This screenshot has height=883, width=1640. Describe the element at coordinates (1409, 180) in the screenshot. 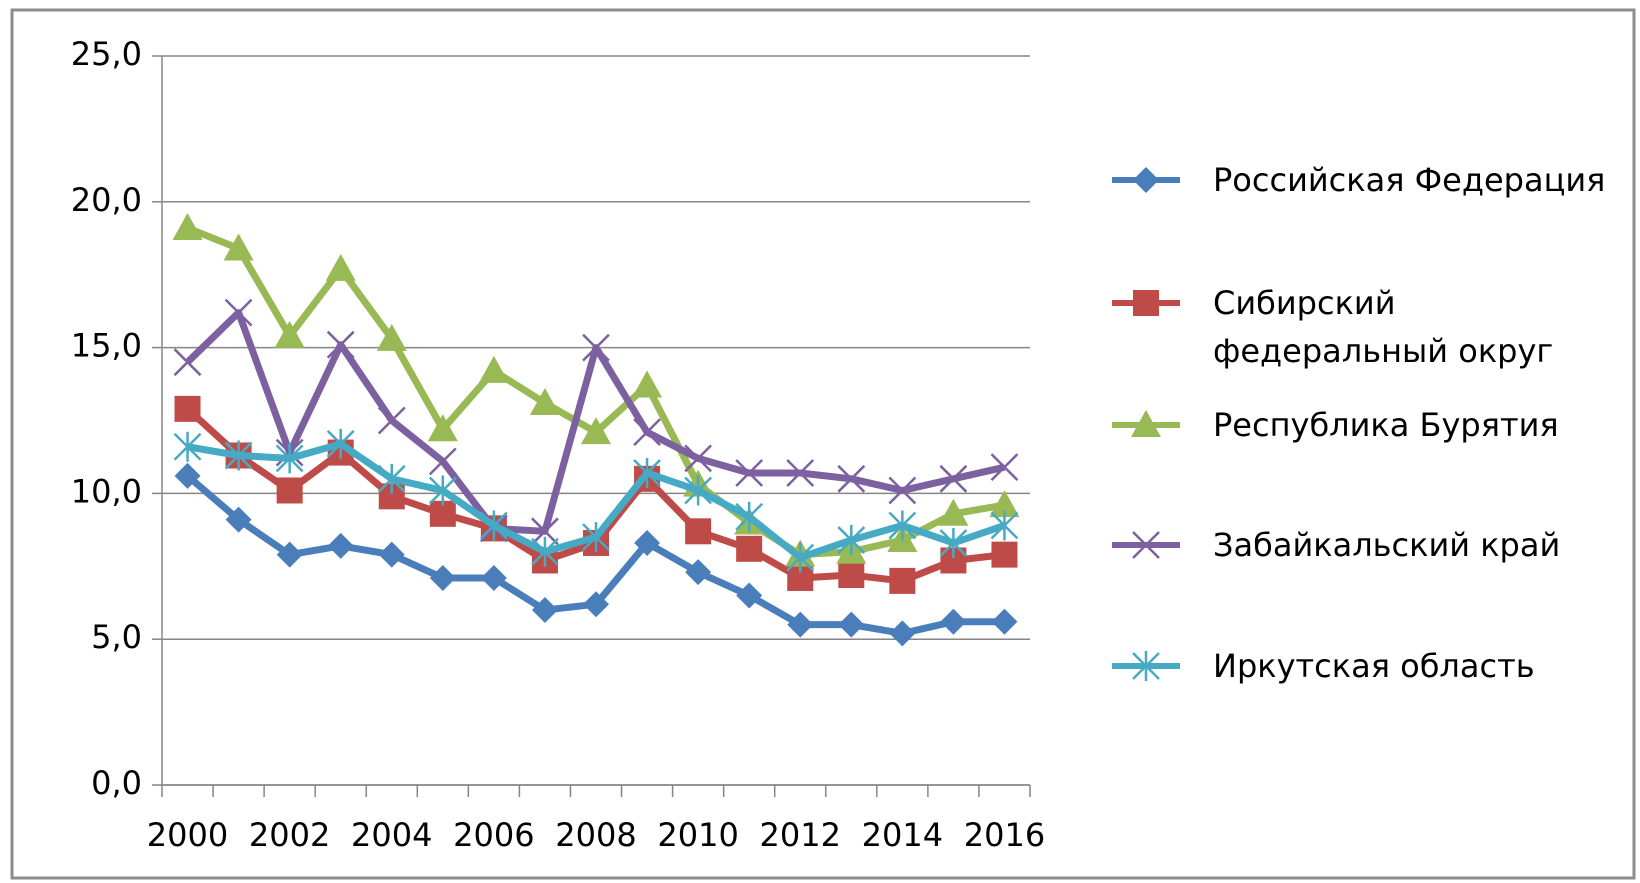

I see `legend-label: Российская Федерация` at that location.